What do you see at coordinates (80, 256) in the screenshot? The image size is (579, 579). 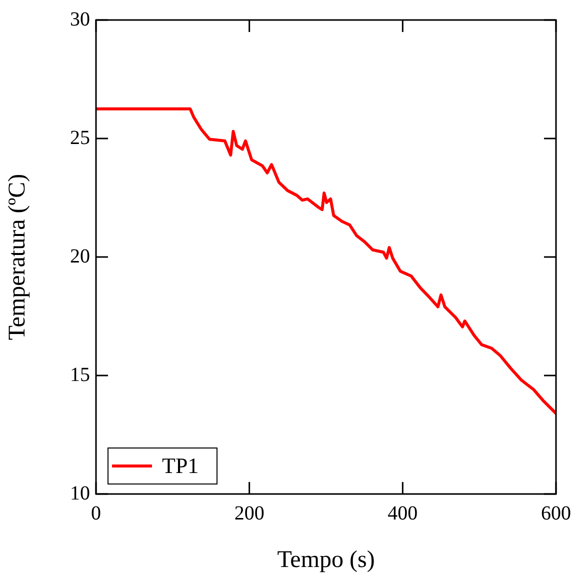 I see `y-tick-label: 20` at bounding box center [80, 256].